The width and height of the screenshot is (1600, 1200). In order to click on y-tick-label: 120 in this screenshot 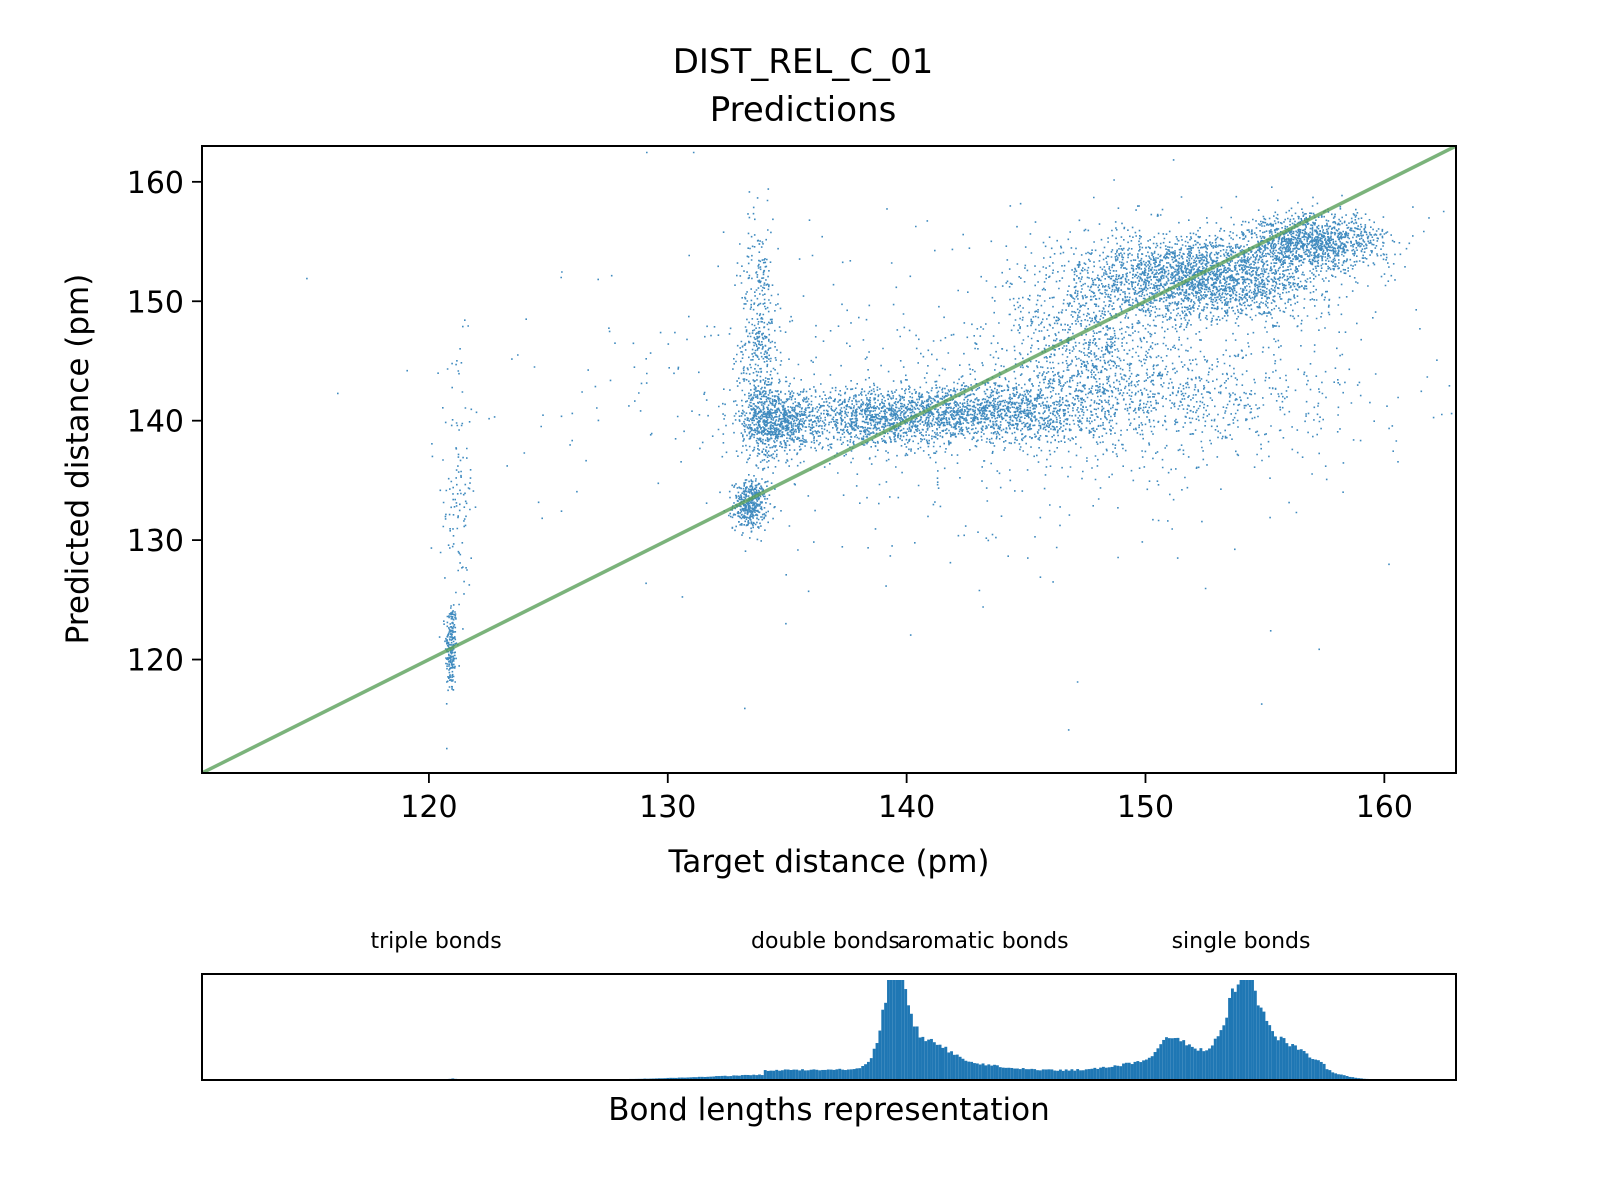, I will do `click(155, 661)`.